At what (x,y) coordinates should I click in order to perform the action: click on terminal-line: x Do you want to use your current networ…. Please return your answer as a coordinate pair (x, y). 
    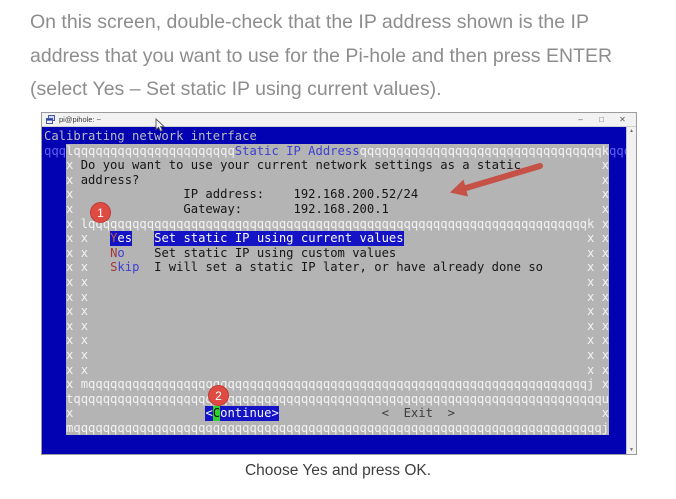
    Looking at the image, I should click on (338, 165).